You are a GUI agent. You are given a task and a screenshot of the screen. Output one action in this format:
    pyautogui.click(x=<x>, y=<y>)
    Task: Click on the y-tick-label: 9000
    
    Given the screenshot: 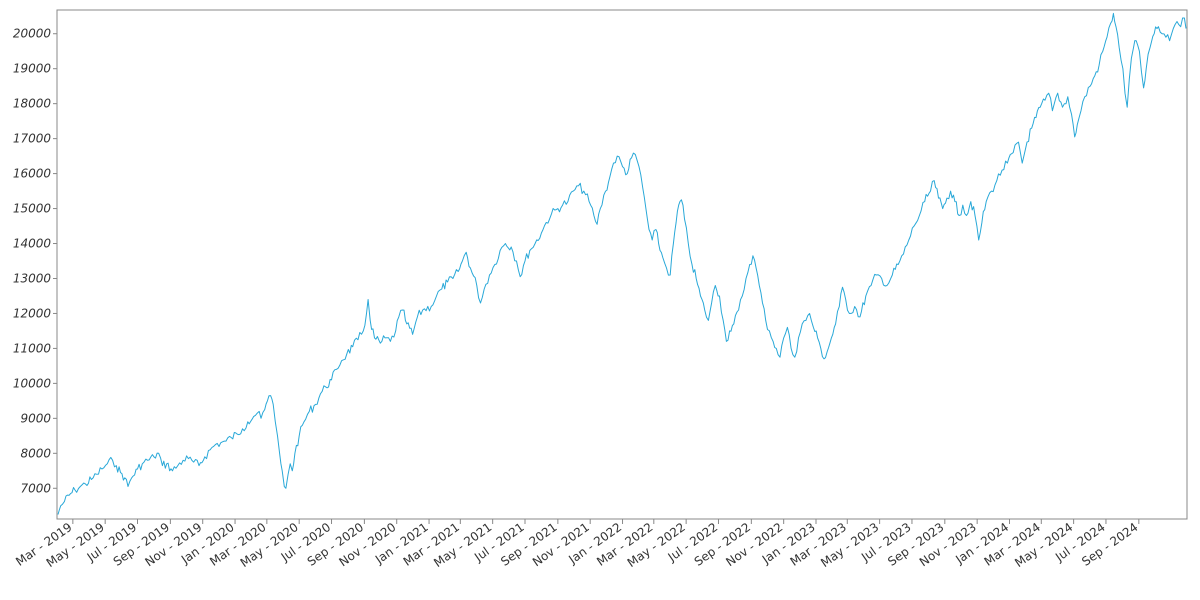 What is the action you would take?
    pyautogui.click(x=35, y=418)
    